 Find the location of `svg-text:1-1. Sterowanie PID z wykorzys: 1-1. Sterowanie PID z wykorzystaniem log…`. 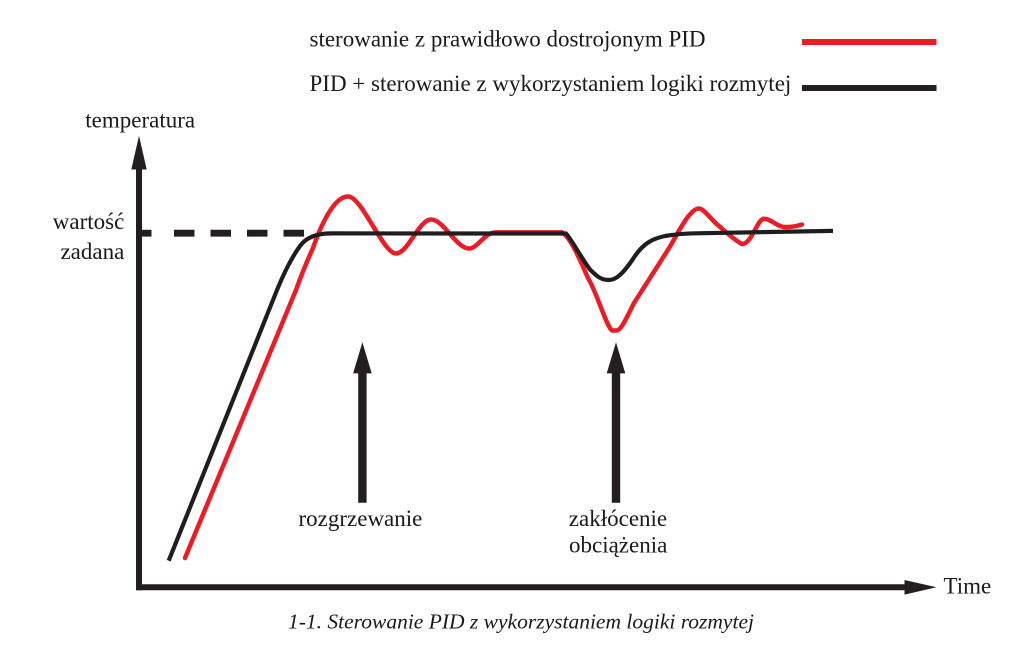

svg-text:1-1. Sterowanie PID z wykorzys: 1-1. Sterowanie PID z wykorzystaniem log… is located at coordinates (521, 622).